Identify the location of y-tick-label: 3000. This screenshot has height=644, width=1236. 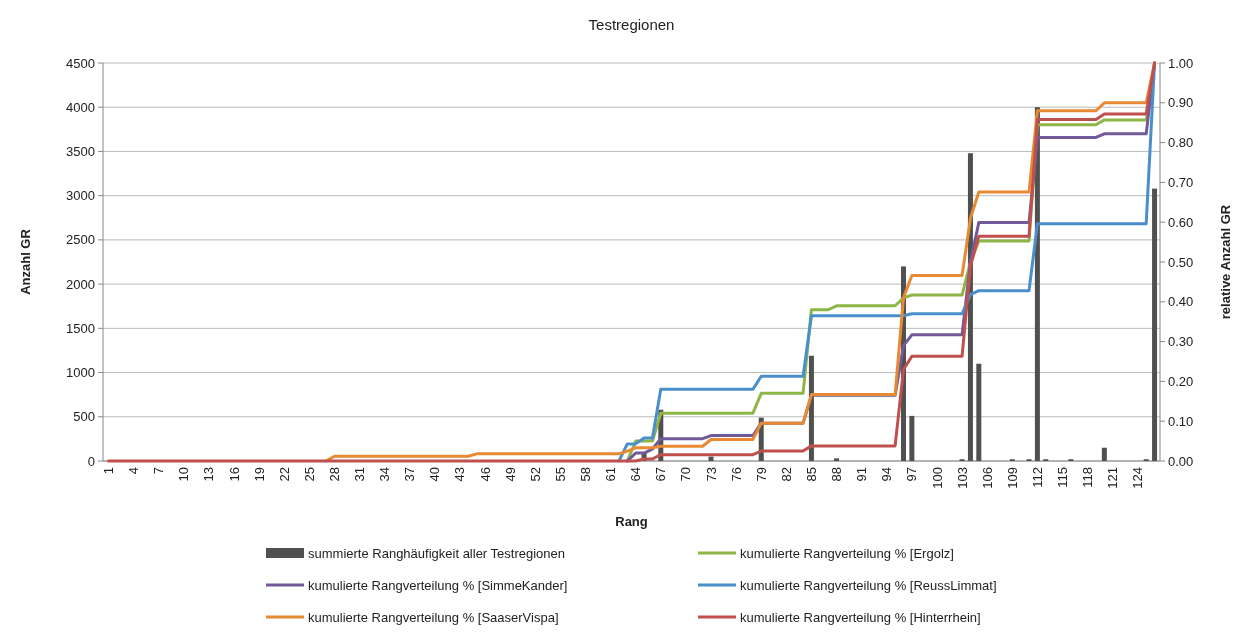
(80, 196).